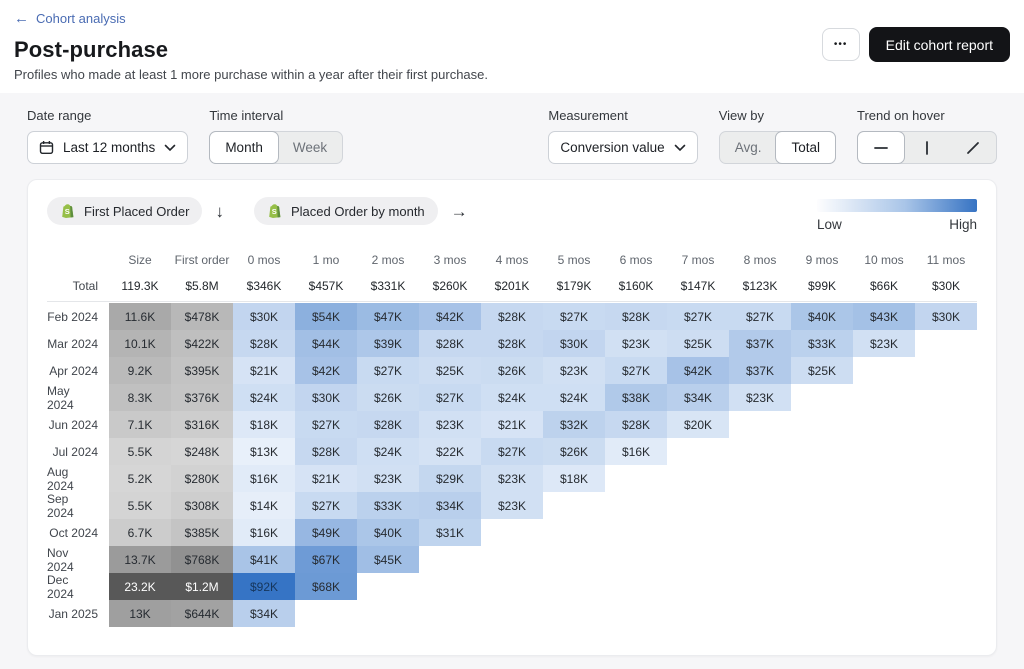  I want to click on cohort-cell: $31K, so click(450, 532).